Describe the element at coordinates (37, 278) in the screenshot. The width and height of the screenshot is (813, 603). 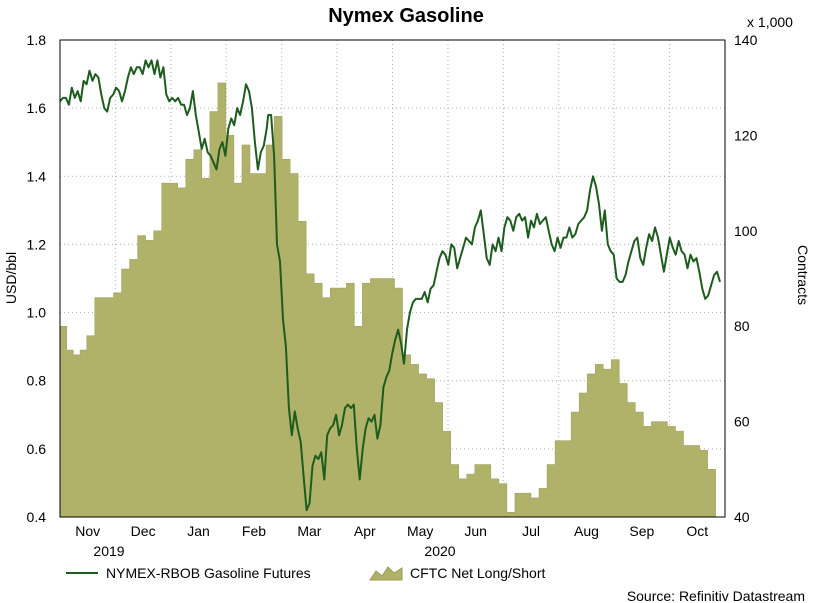
I see `y-left-tick-labels: 1.8 1.6 1.4 1.2 1.0 0.8 0.6 0.4` at that location.